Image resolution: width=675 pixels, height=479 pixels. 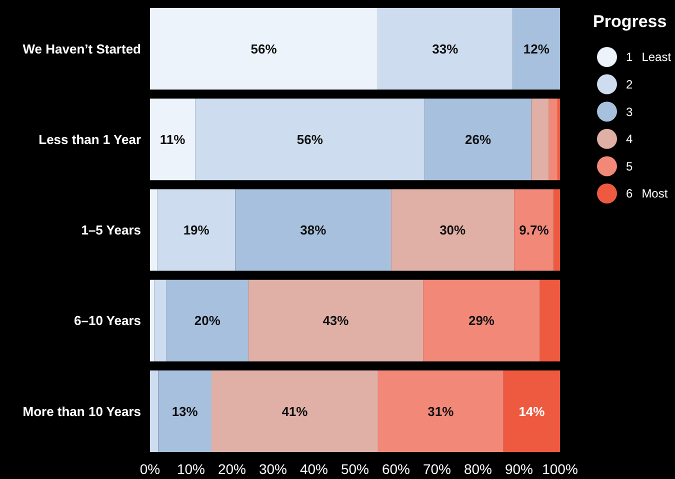 What do you see at coordinates (111, 230) in the screenshot?
I see `y-tick-label: 1–5 Years` at bounding box center [111, 230].